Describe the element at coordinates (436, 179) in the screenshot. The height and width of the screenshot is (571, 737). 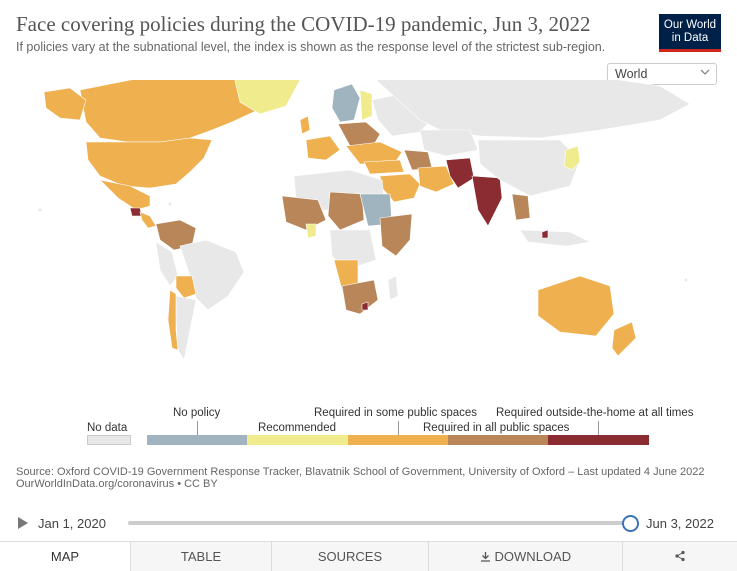
I see `country-iran` at that location.